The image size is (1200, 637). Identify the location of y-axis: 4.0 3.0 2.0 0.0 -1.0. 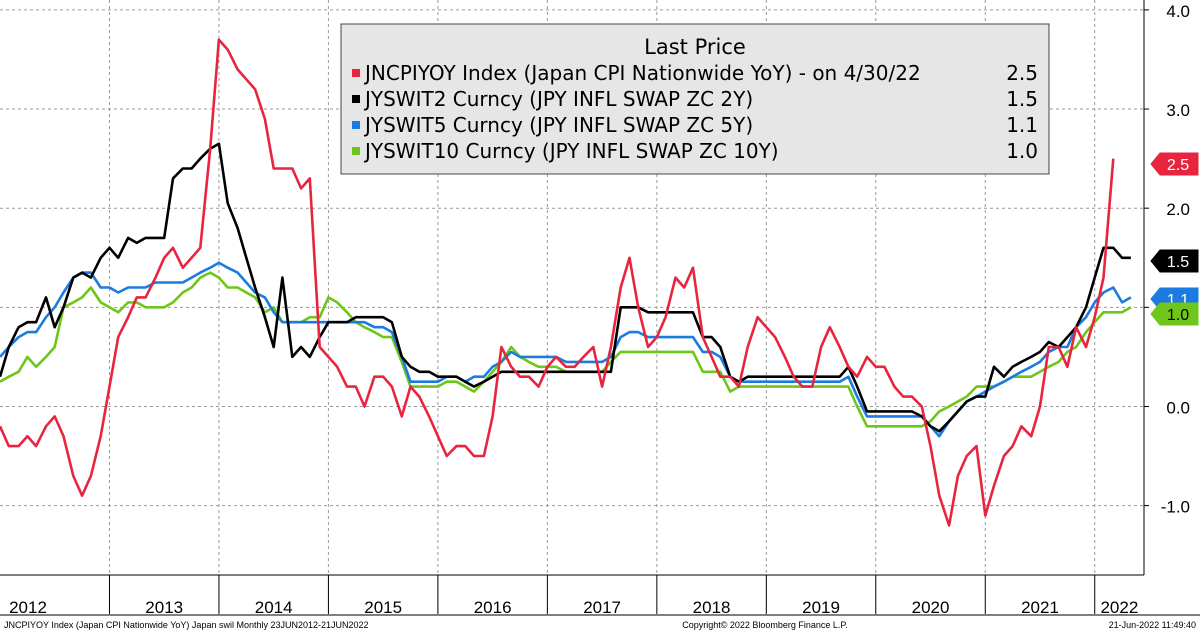
(1166, 287).